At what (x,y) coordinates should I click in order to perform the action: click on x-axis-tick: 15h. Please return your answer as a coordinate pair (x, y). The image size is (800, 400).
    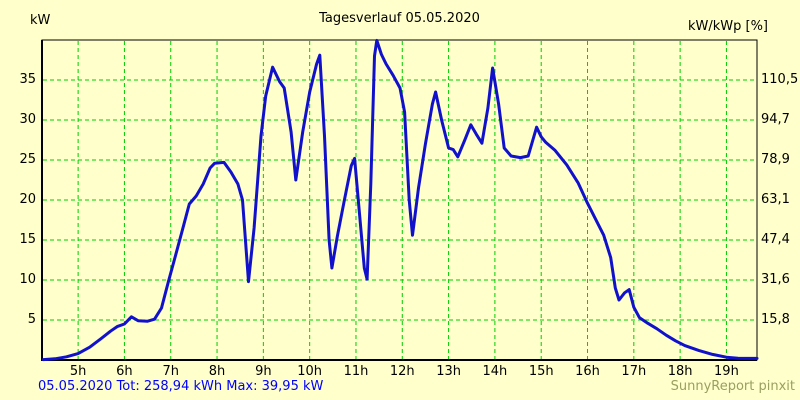
    Looking at the image, I should click on (541, 371).